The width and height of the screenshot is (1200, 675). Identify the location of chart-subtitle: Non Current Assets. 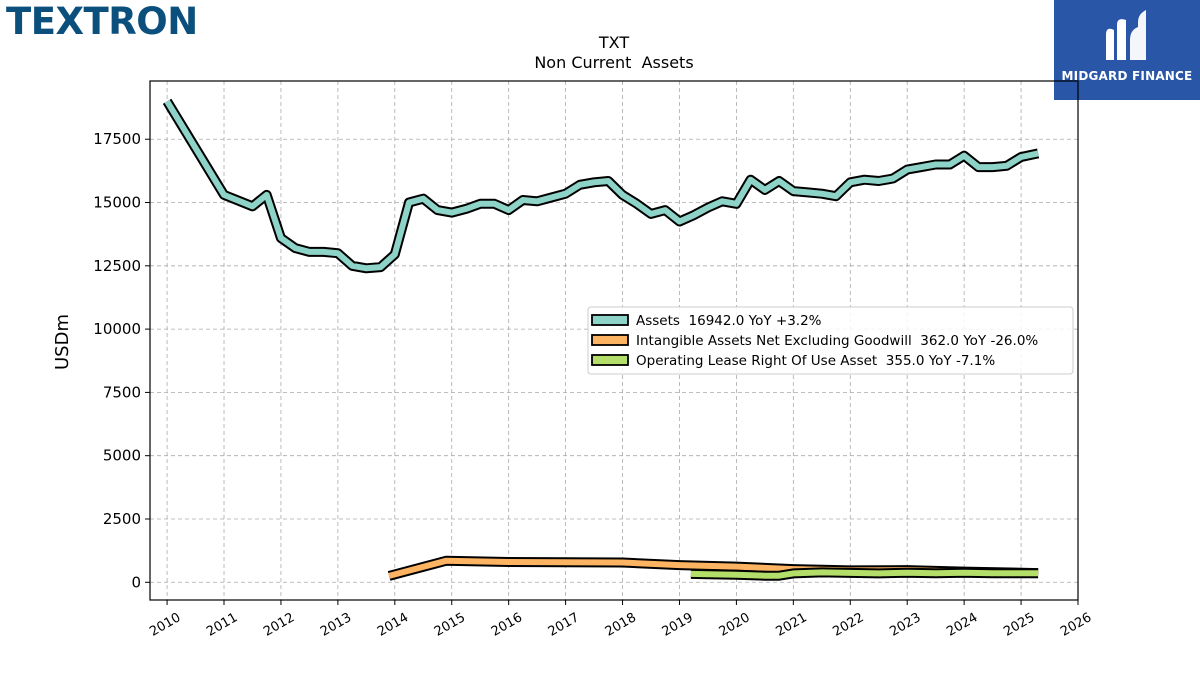
(613, 62).